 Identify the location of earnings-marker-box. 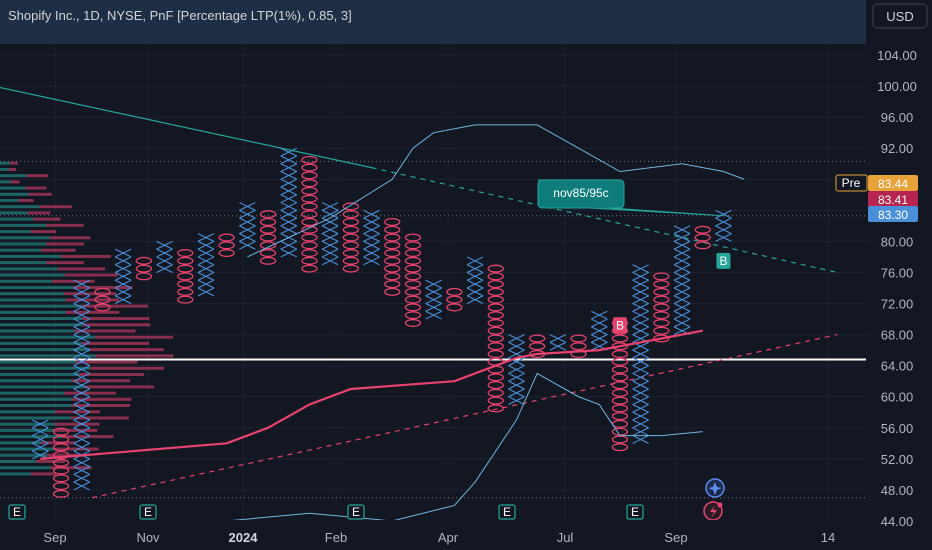
(635, 512).